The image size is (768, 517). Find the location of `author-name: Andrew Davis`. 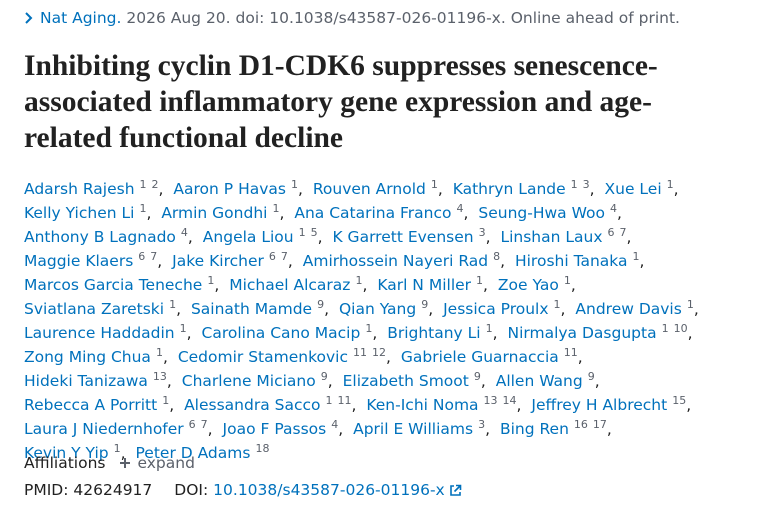

author-name: Andrew Davis is located at coordinates (628, 309).